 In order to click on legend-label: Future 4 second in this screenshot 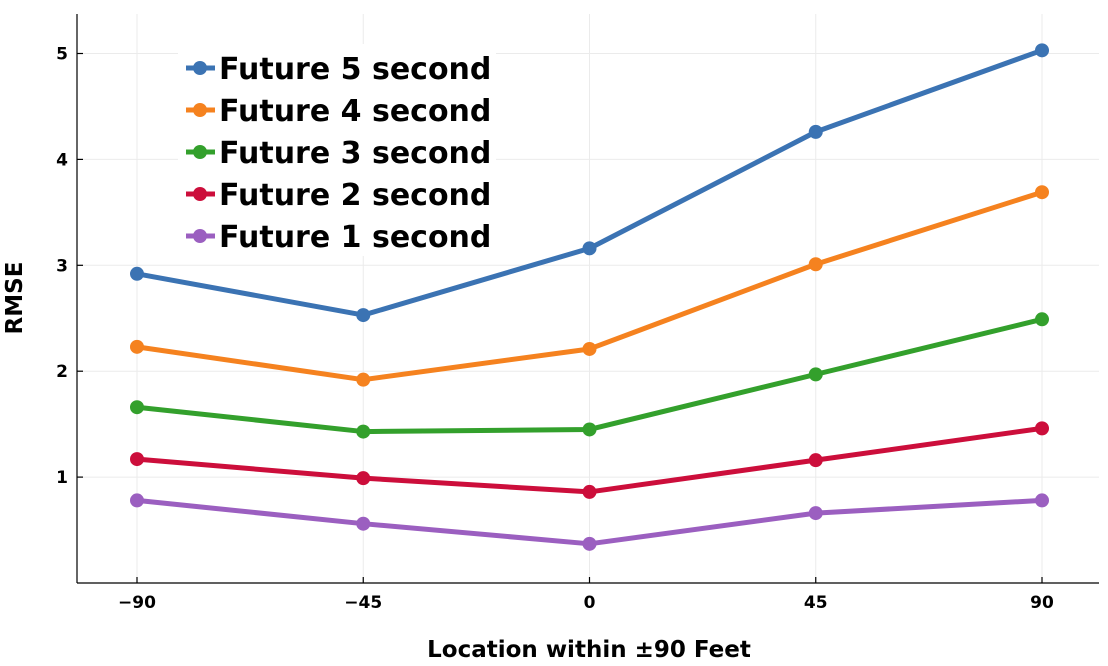, I will do `click(355, 111)`.